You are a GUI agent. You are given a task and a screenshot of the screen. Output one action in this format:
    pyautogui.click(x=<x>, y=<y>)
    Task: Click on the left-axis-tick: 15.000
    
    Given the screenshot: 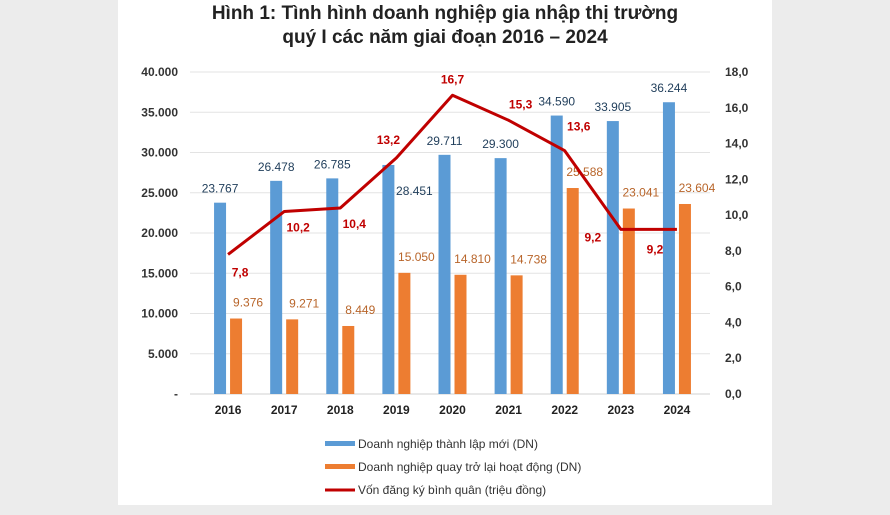 What is the action you would take?
    pyautogui.click(x=159, y=273)
    